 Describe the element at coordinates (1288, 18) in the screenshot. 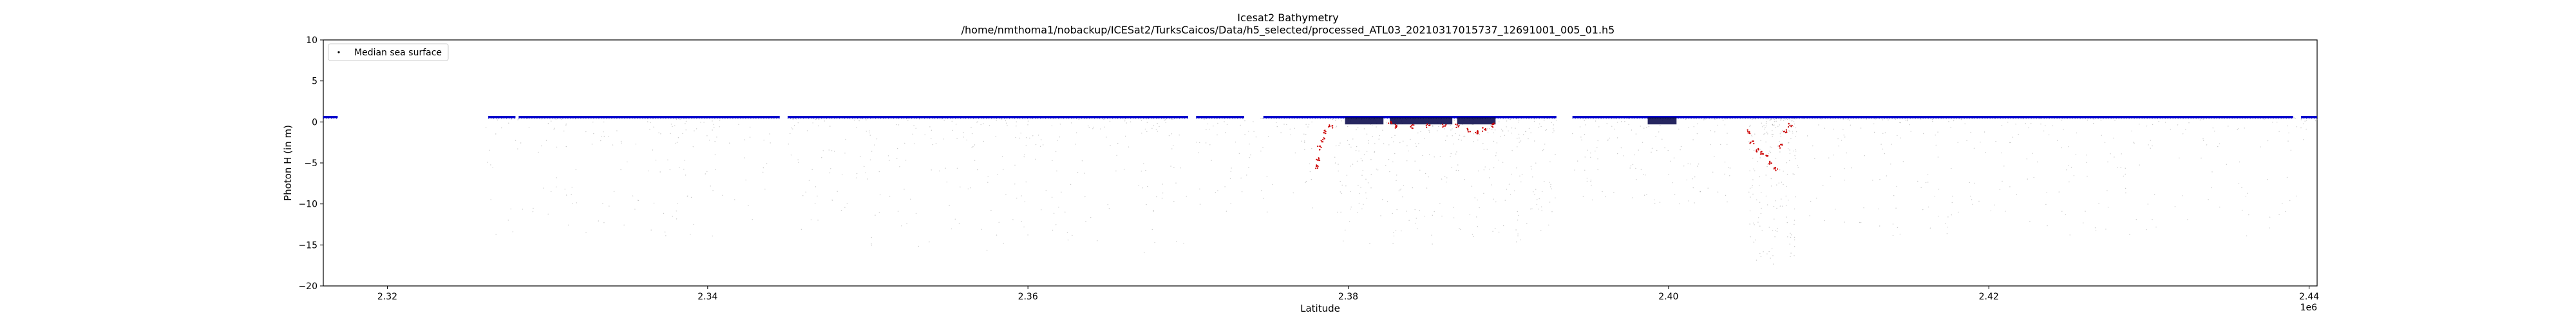

I see `chart-title: Icesat2 Bathymetry` at that location.